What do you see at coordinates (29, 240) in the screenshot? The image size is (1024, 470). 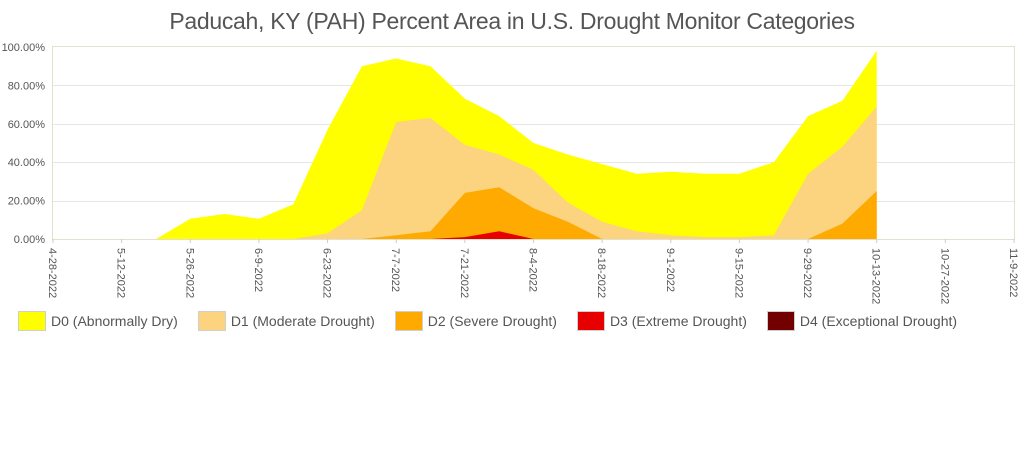 I see `y-tick-label: 0.00%` at bounding box center [29, 240].